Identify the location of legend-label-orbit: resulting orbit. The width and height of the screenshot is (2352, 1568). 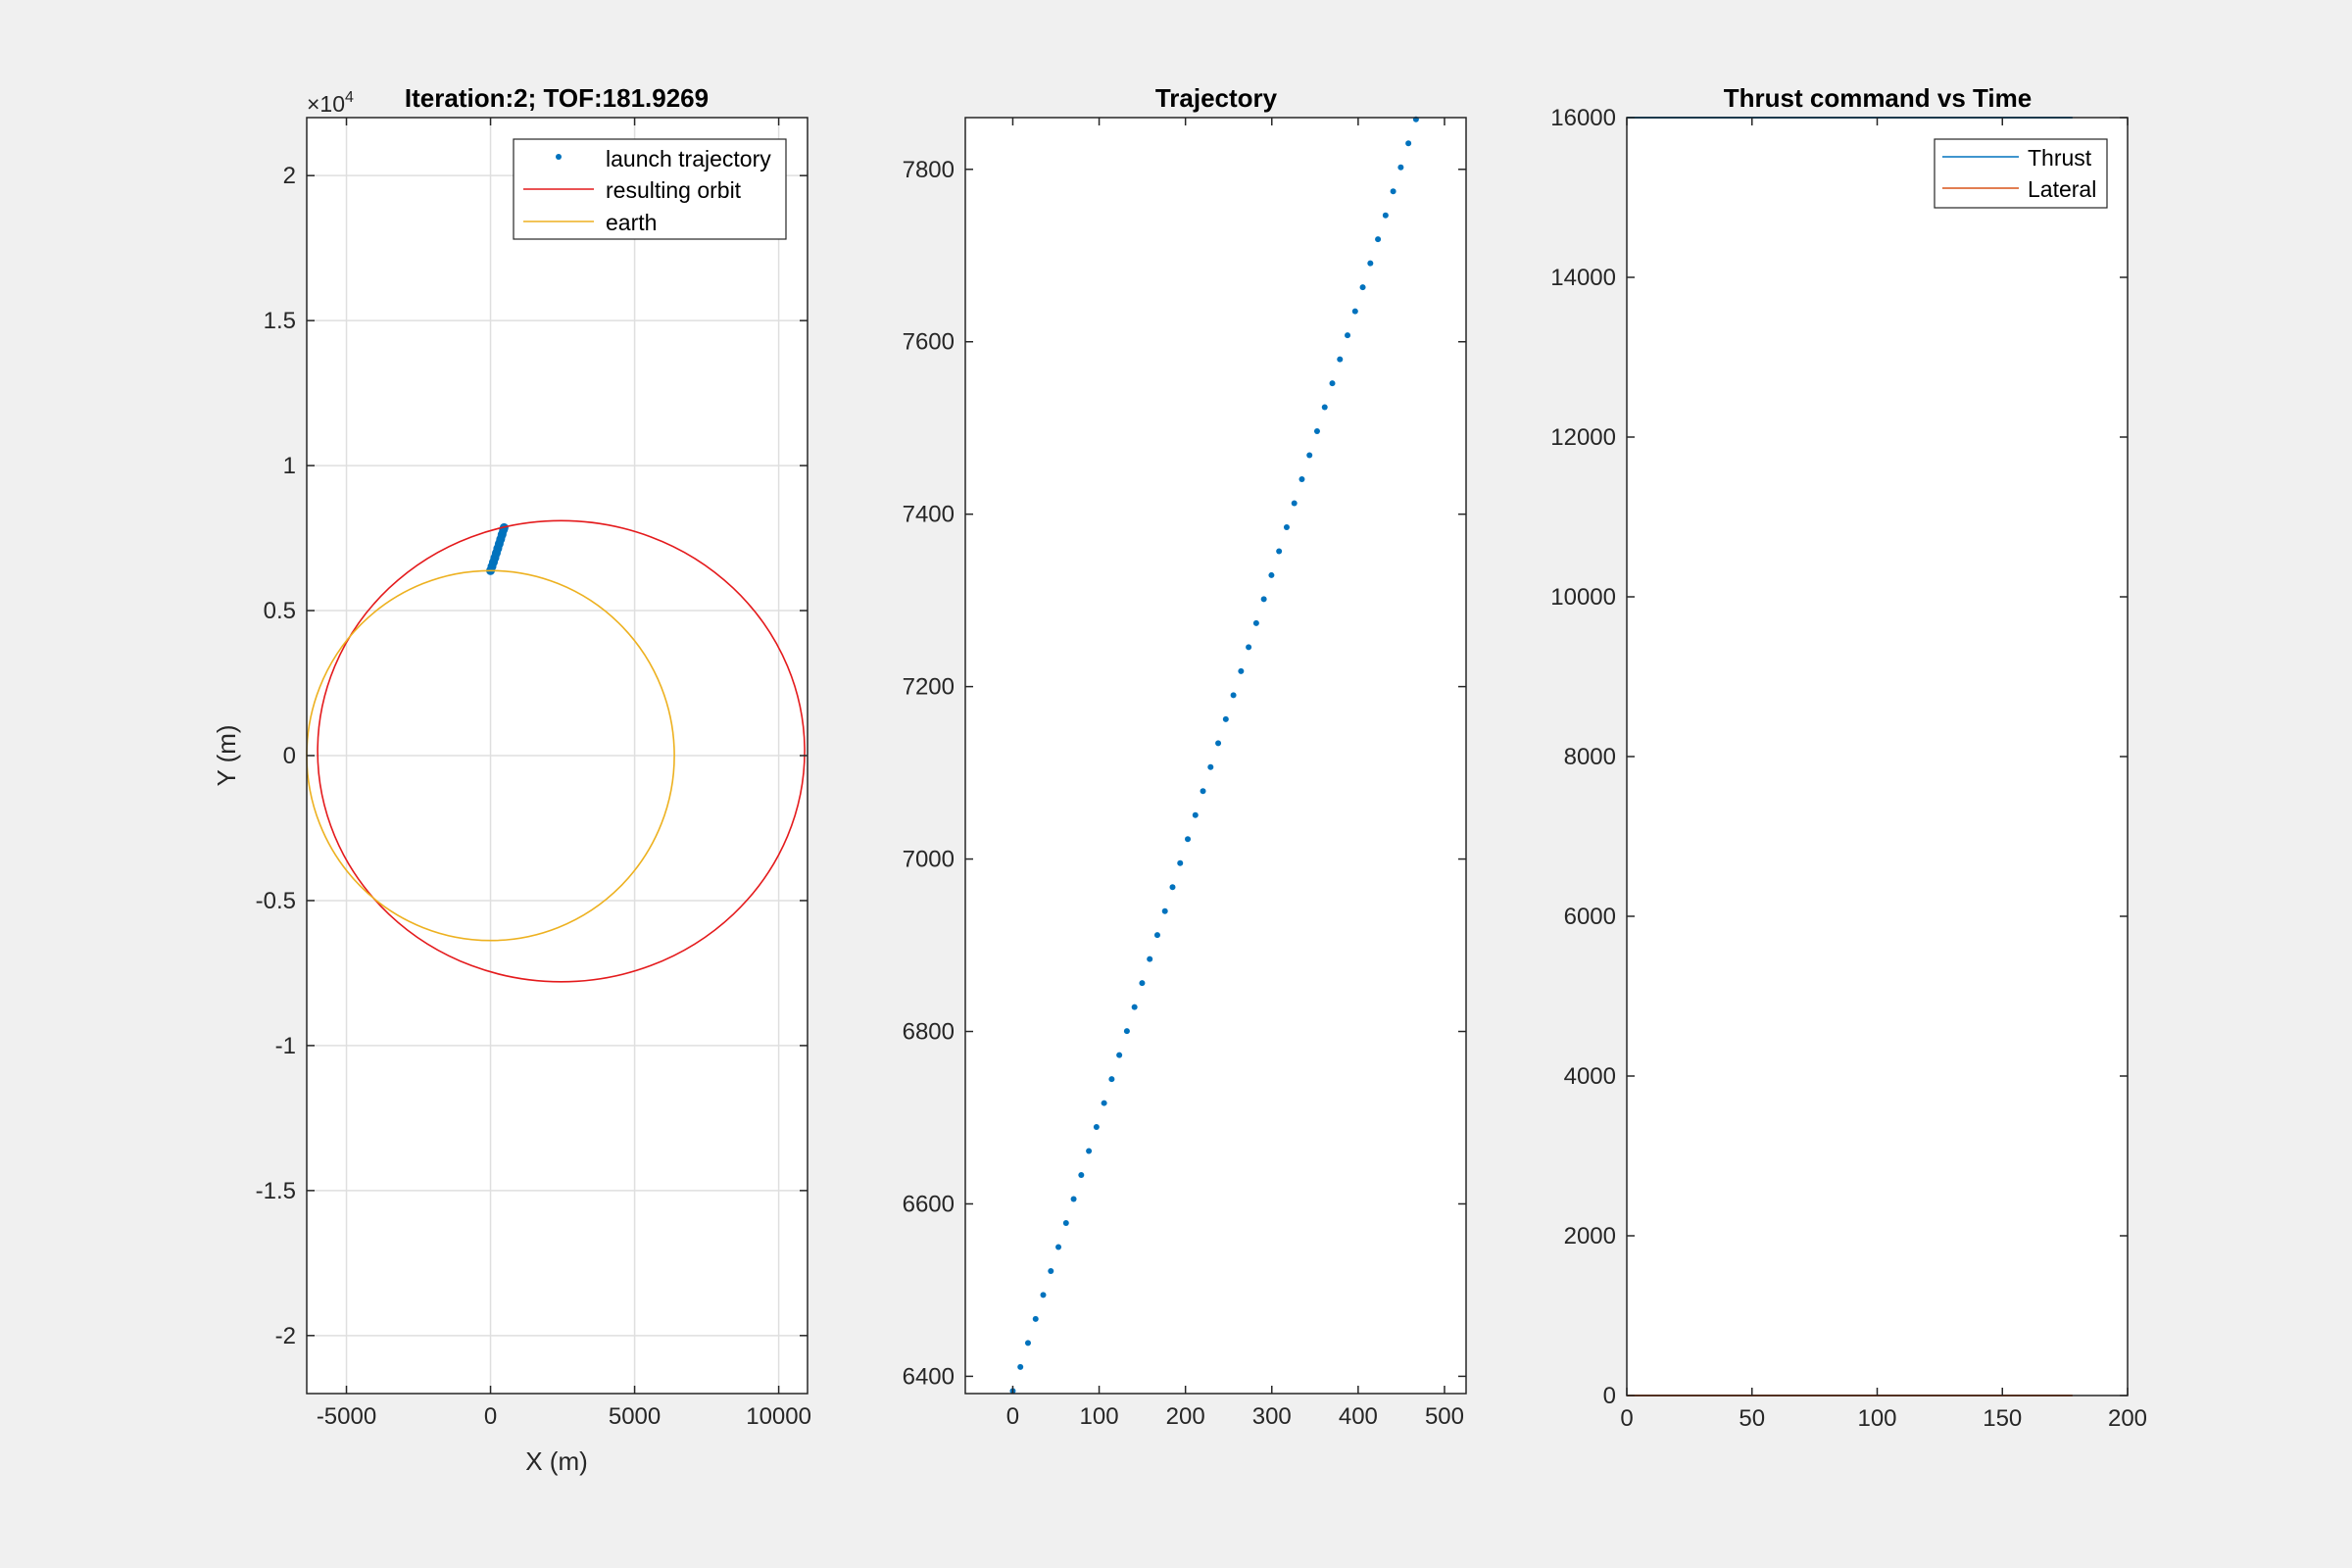
(674, 190).